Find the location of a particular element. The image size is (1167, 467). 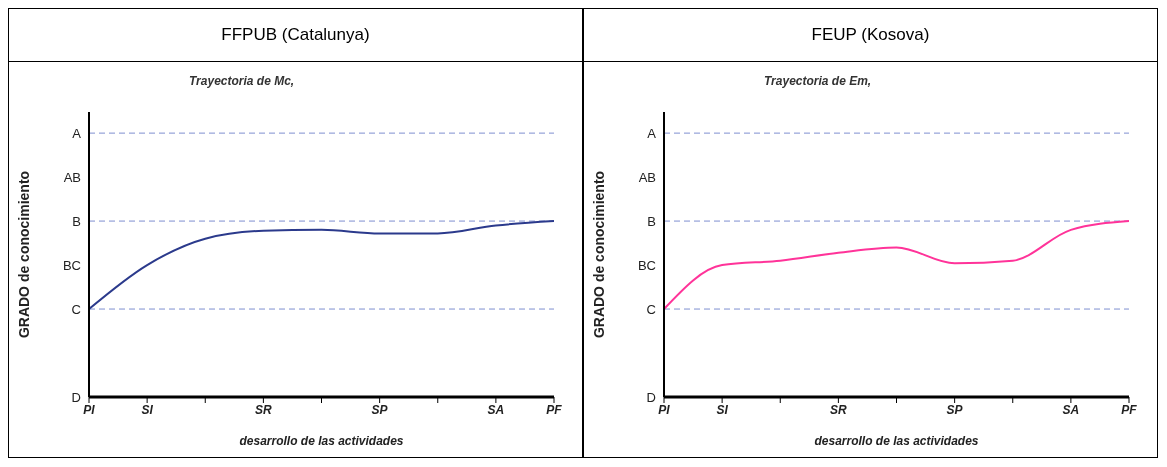

chart-subtitle: Trayectoria de Em, is located at coordinates (818, 81).